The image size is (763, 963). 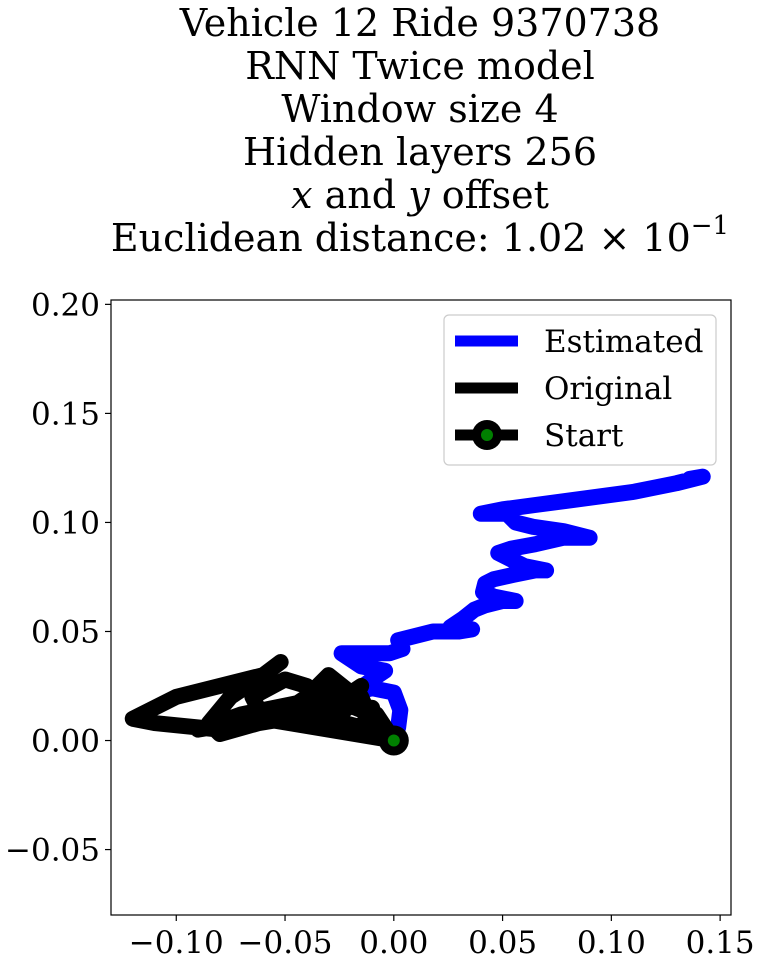 I want to click on title-line-3: Window size 4, so click(x=419, y=109).